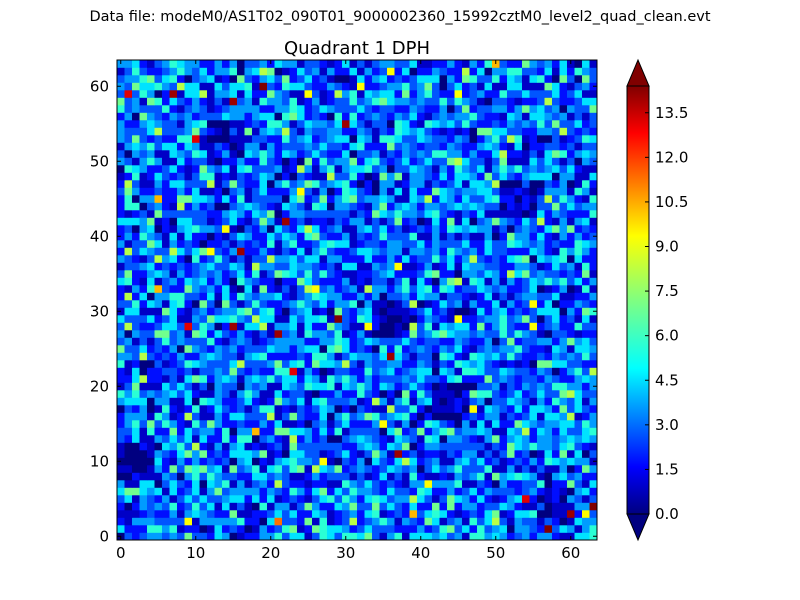  Describe the element at coordinates (638, 527) in the screenshot. I see `colorbar-extend-min` at that location.